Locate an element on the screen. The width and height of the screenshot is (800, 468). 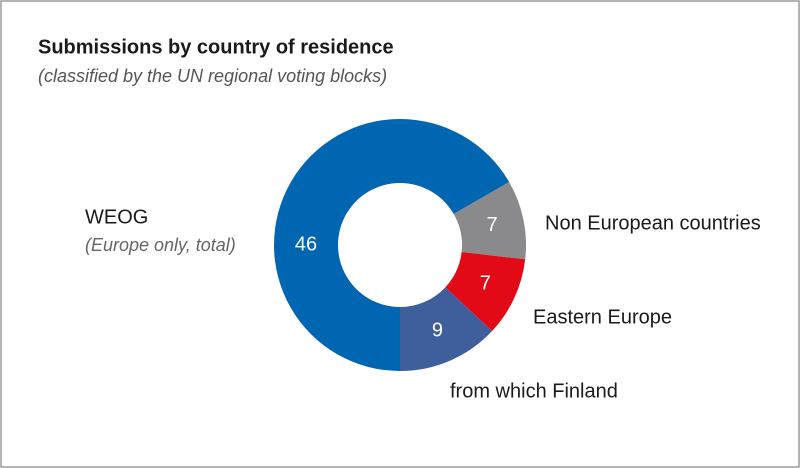
category-label: Non European countries is located at coordinates (653, 223).